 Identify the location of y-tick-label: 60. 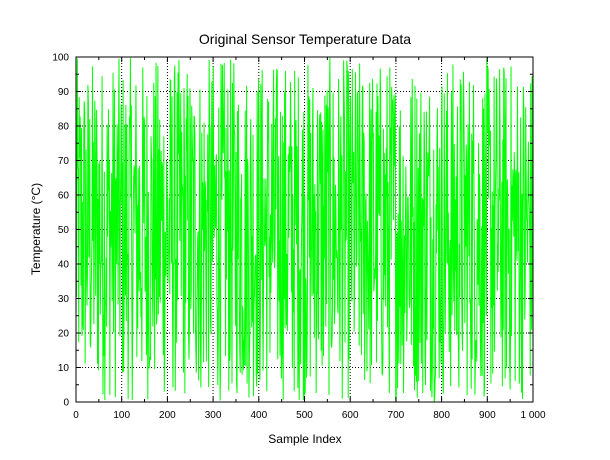
(64, 196).